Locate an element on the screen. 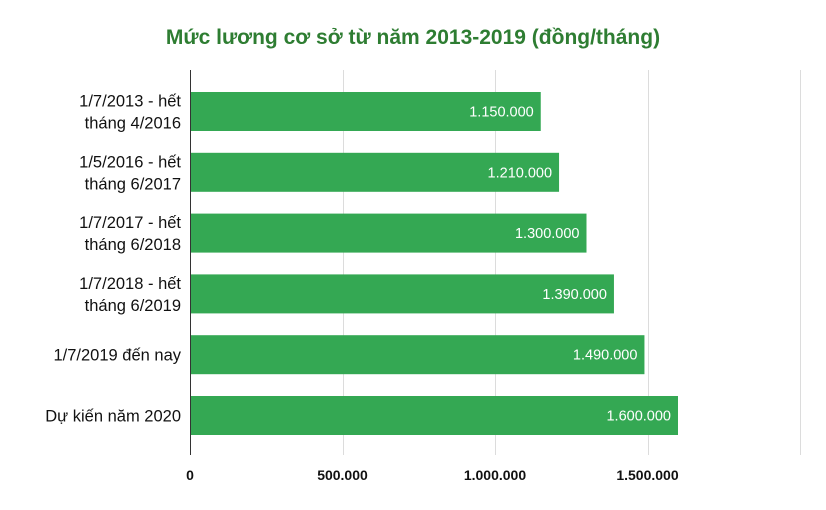  category-label-line: tháng 6/2019 is located at coordinates (133, 306).